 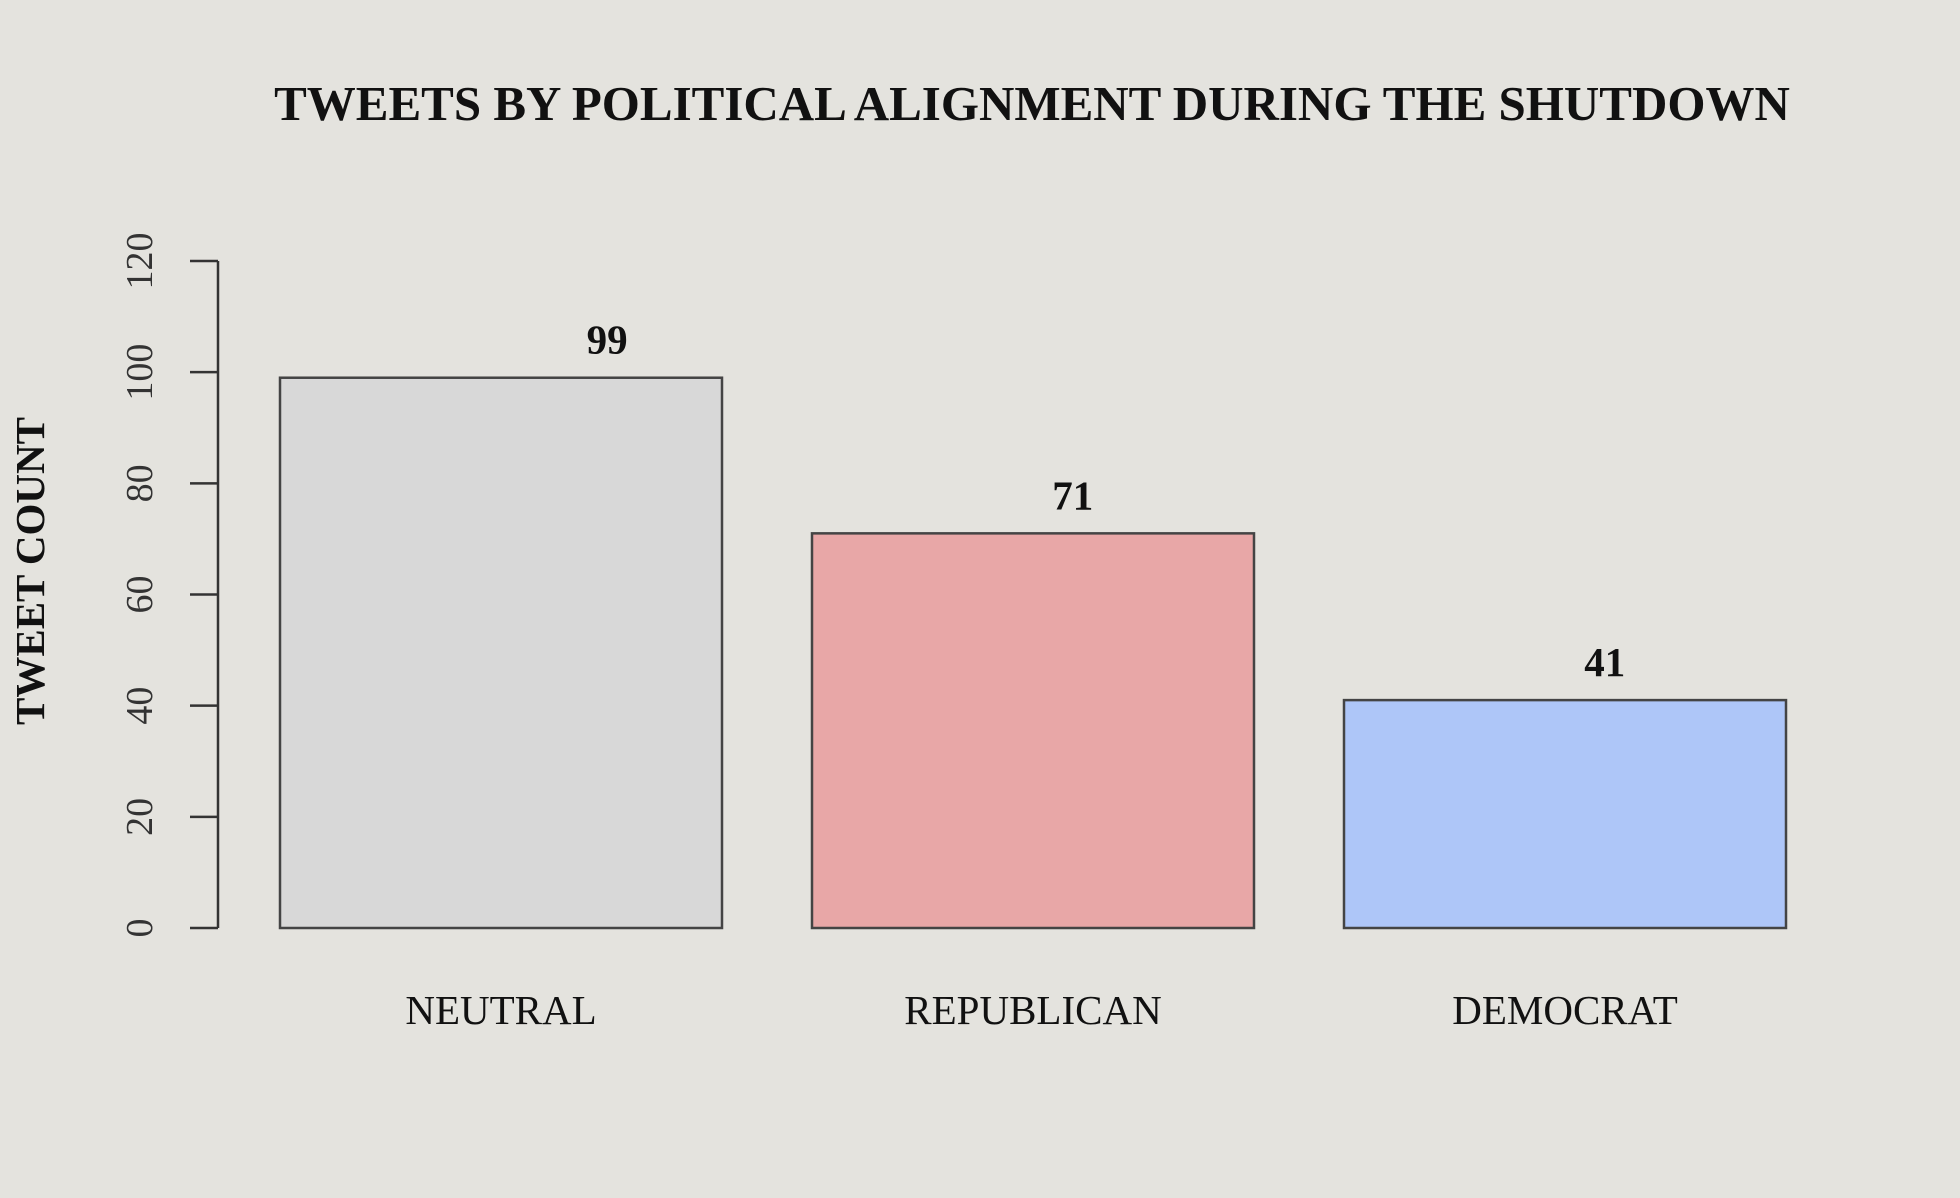 What do you see at coordinates (1072, 495) in the screenshot?
I see `data-label: 71` at bounding box center [1072, 495].